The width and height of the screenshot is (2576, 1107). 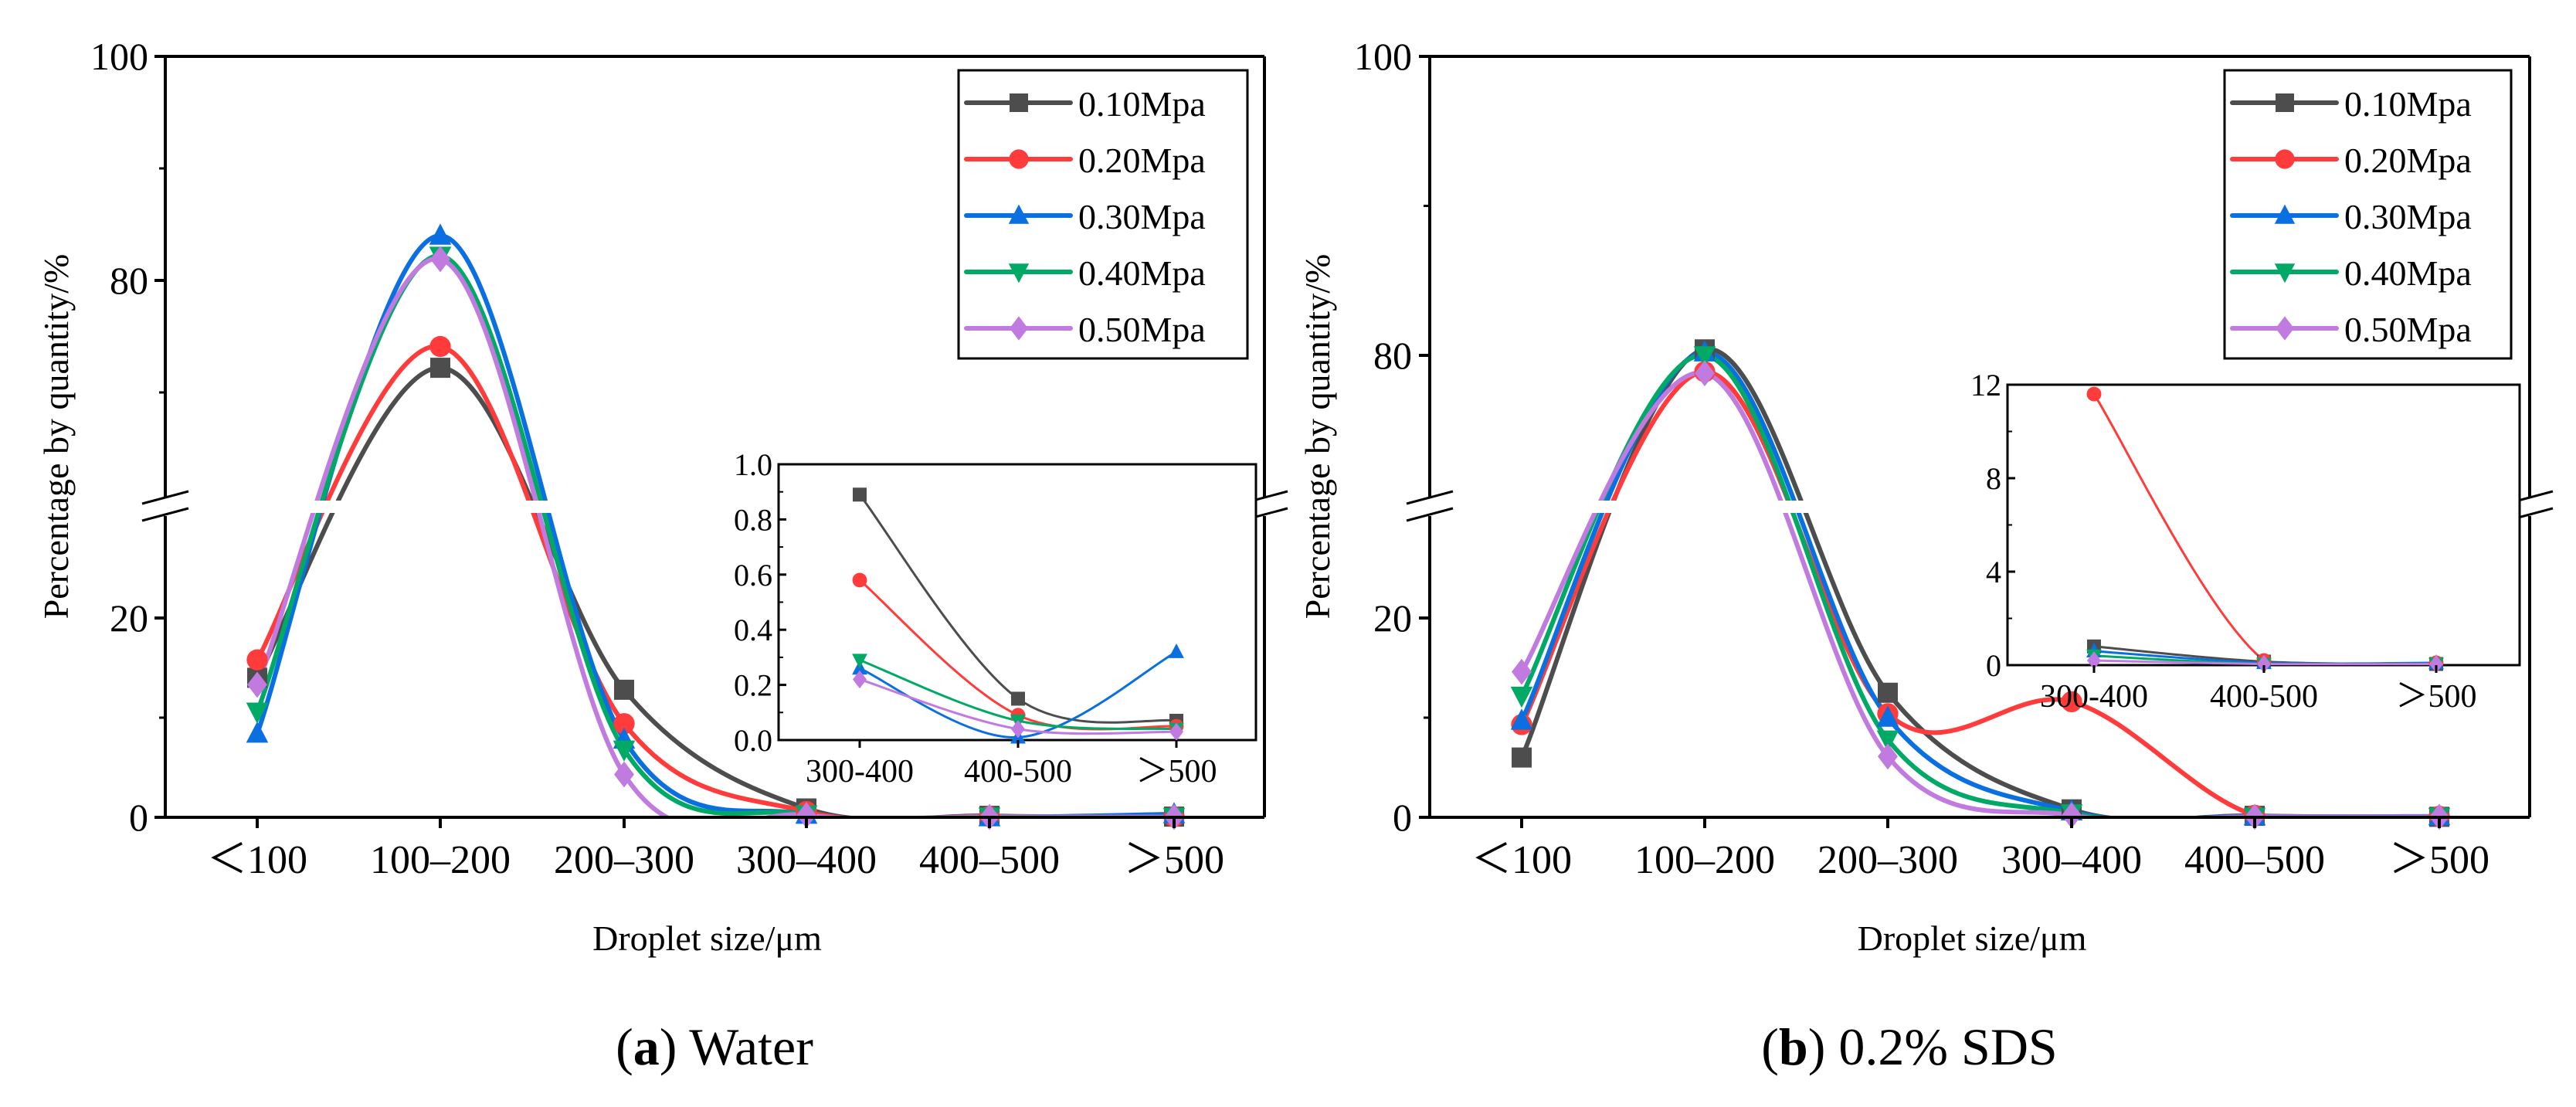 What do you see at coordinates (753, 685) in the screenshot?
I see `inset-y-tick-label: 0.2` at bounding box center [753, 685].